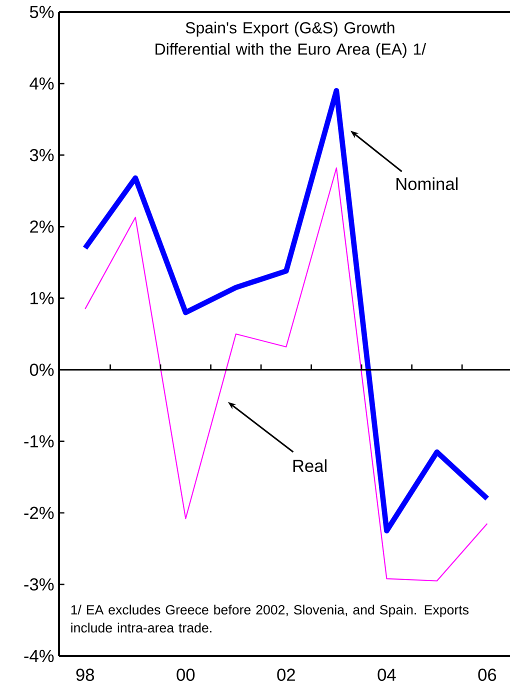 The width and height of the screenshot is (510, 698). What do you see at coordinates (42, 298) in the screenshot?
I see `y-tick-label: 1%` at bounding box center [42, 298].